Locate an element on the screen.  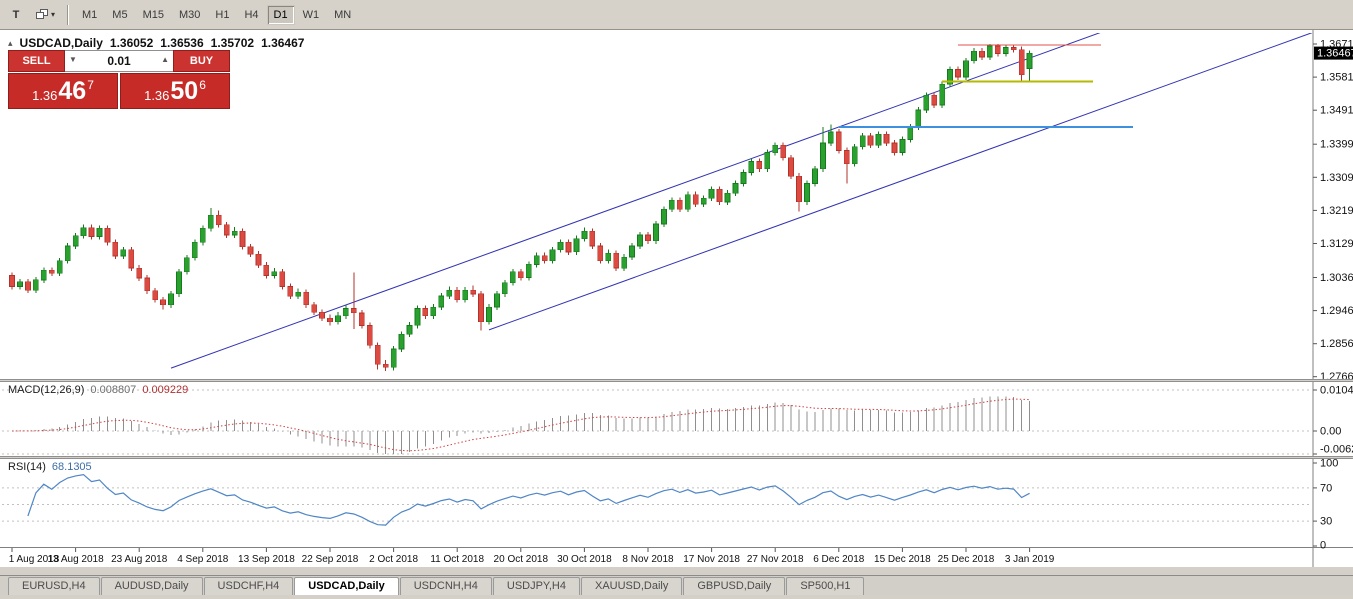
status-bar is located at coordinates (676, 597).